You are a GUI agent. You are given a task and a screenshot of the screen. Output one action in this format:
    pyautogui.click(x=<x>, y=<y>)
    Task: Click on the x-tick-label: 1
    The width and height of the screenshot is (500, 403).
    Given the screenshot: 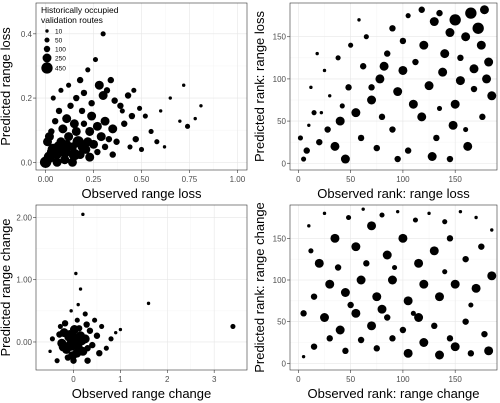 What is the action you would take?
    pyautogui.click(x=120, y=379)
    